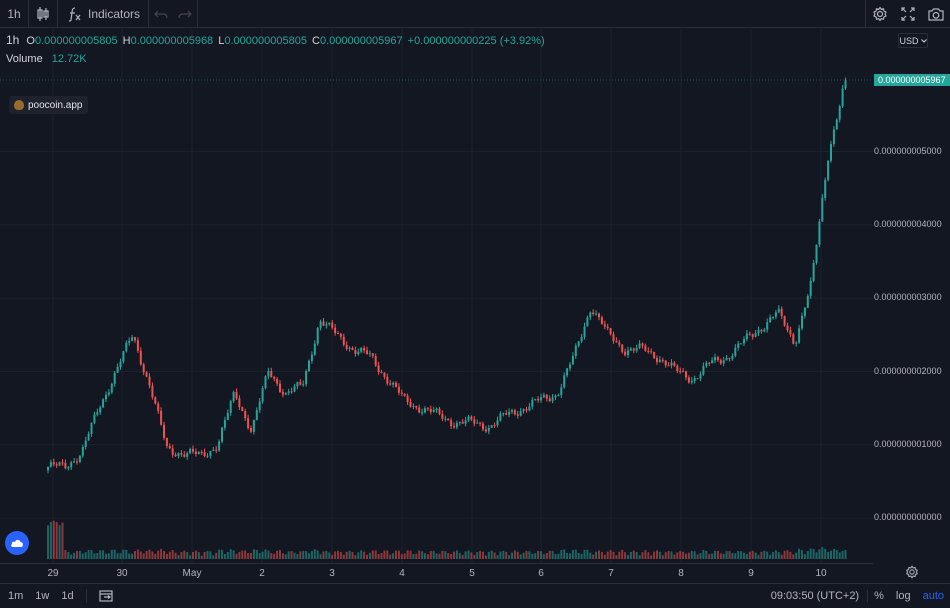  What do you see at coordinates (69, 59) in the screenshot?
I see `volume-value: 12.72K` at bounding box center [69, 59].